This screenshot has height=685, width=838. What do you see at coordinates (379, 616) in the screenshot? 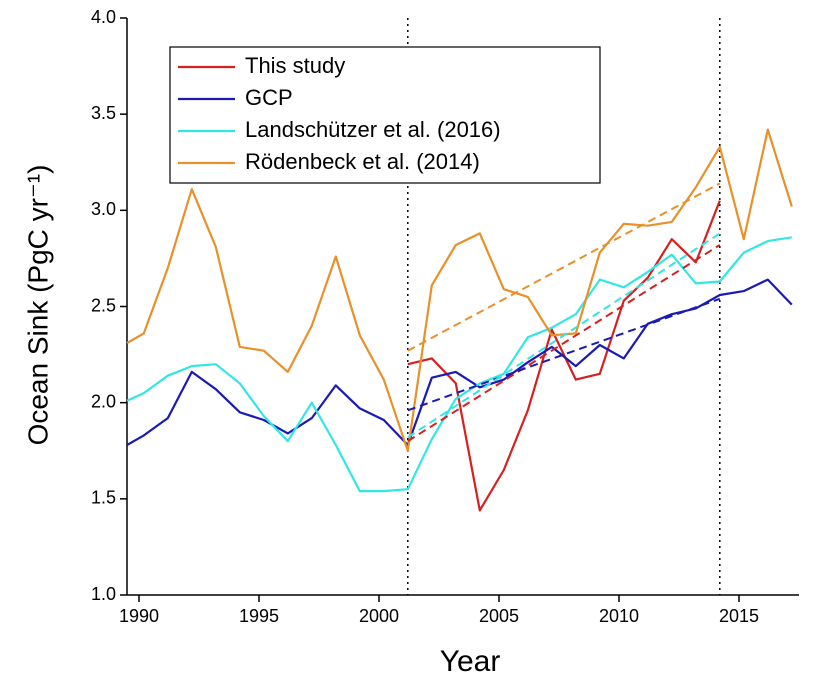
I see `x-tick-label: 2000` at bounding box center [379, 616].